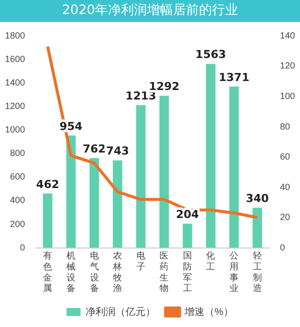 Image resolution: width=300 pixels, height=327 pixels. I want to click on x-tick-label: 农林牧渔, so click(117, 272).